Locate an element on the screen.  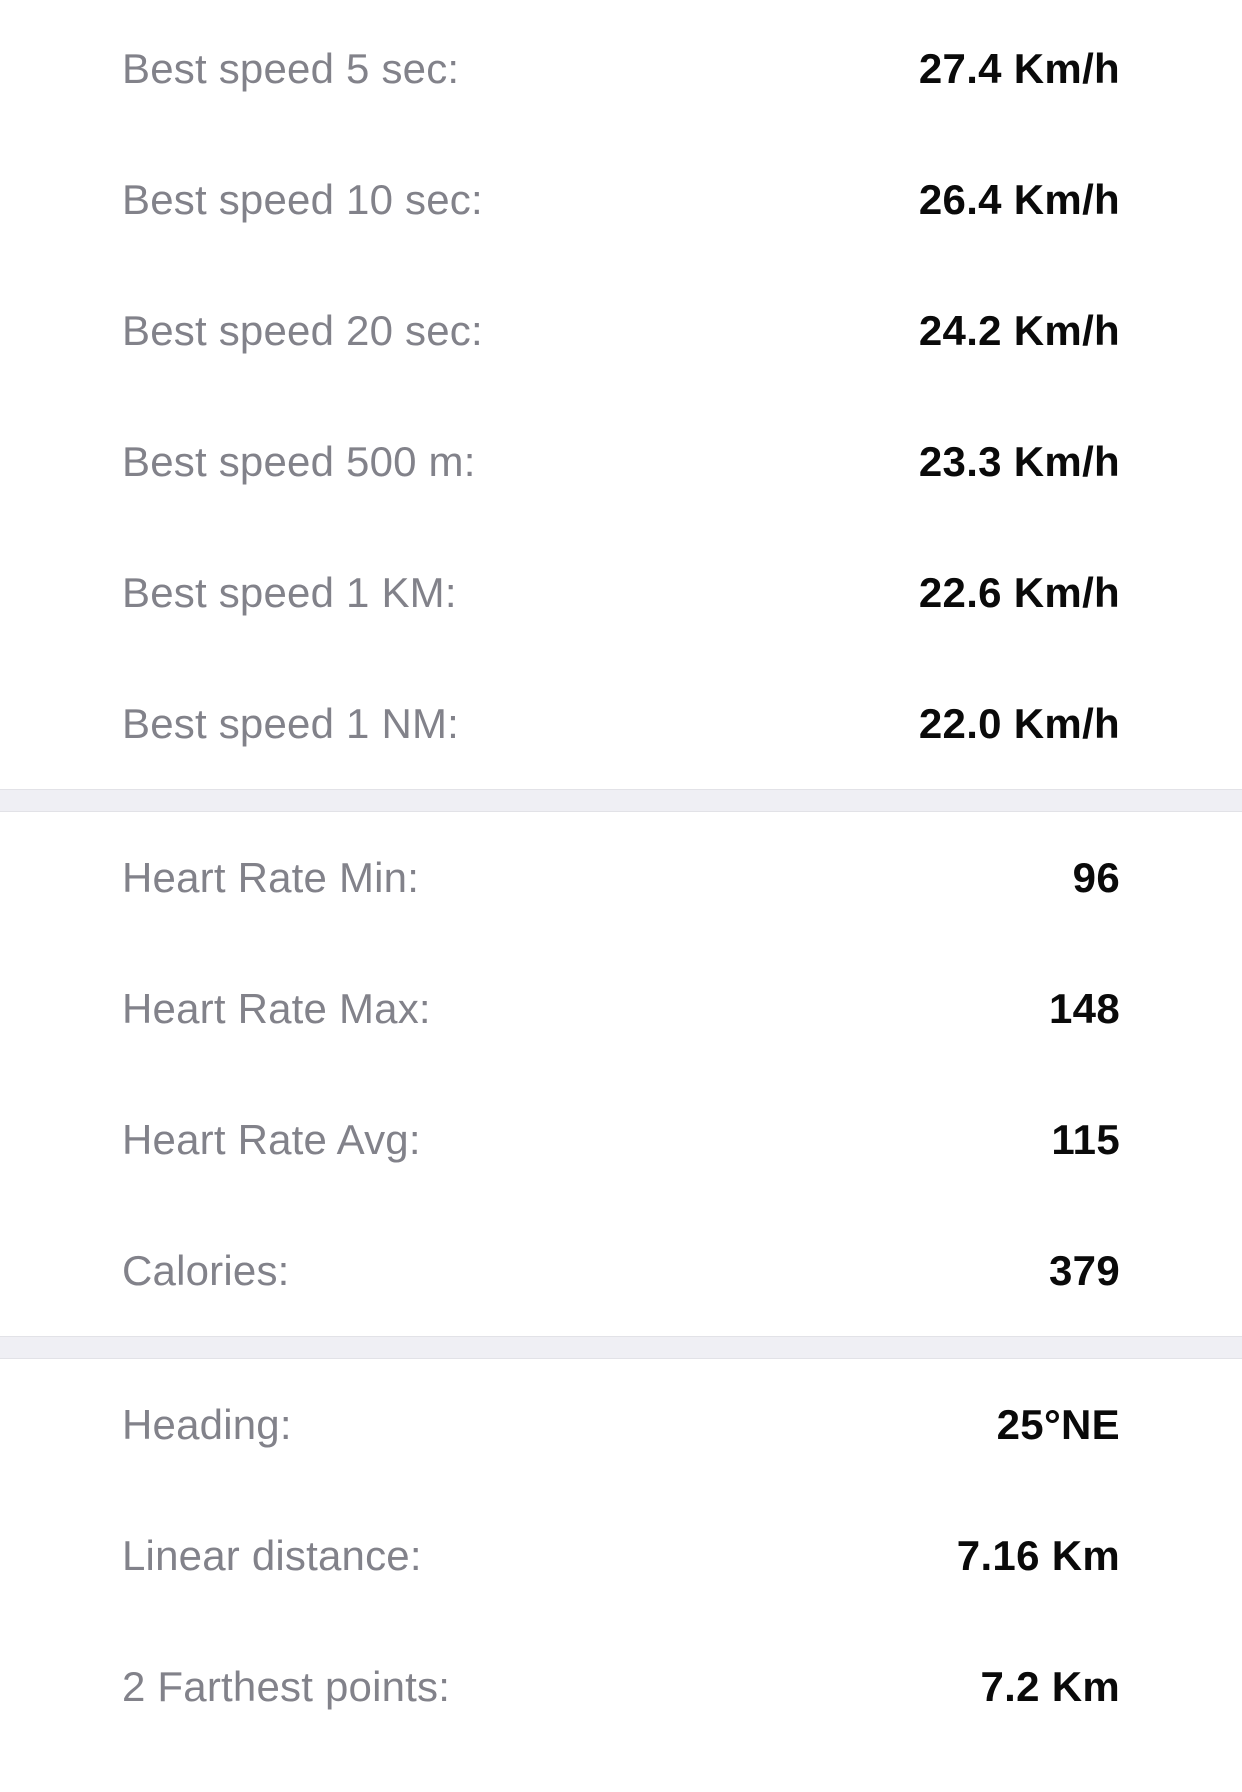
stat-label: Best speed 500 m: is located at coordinates (299, 461).